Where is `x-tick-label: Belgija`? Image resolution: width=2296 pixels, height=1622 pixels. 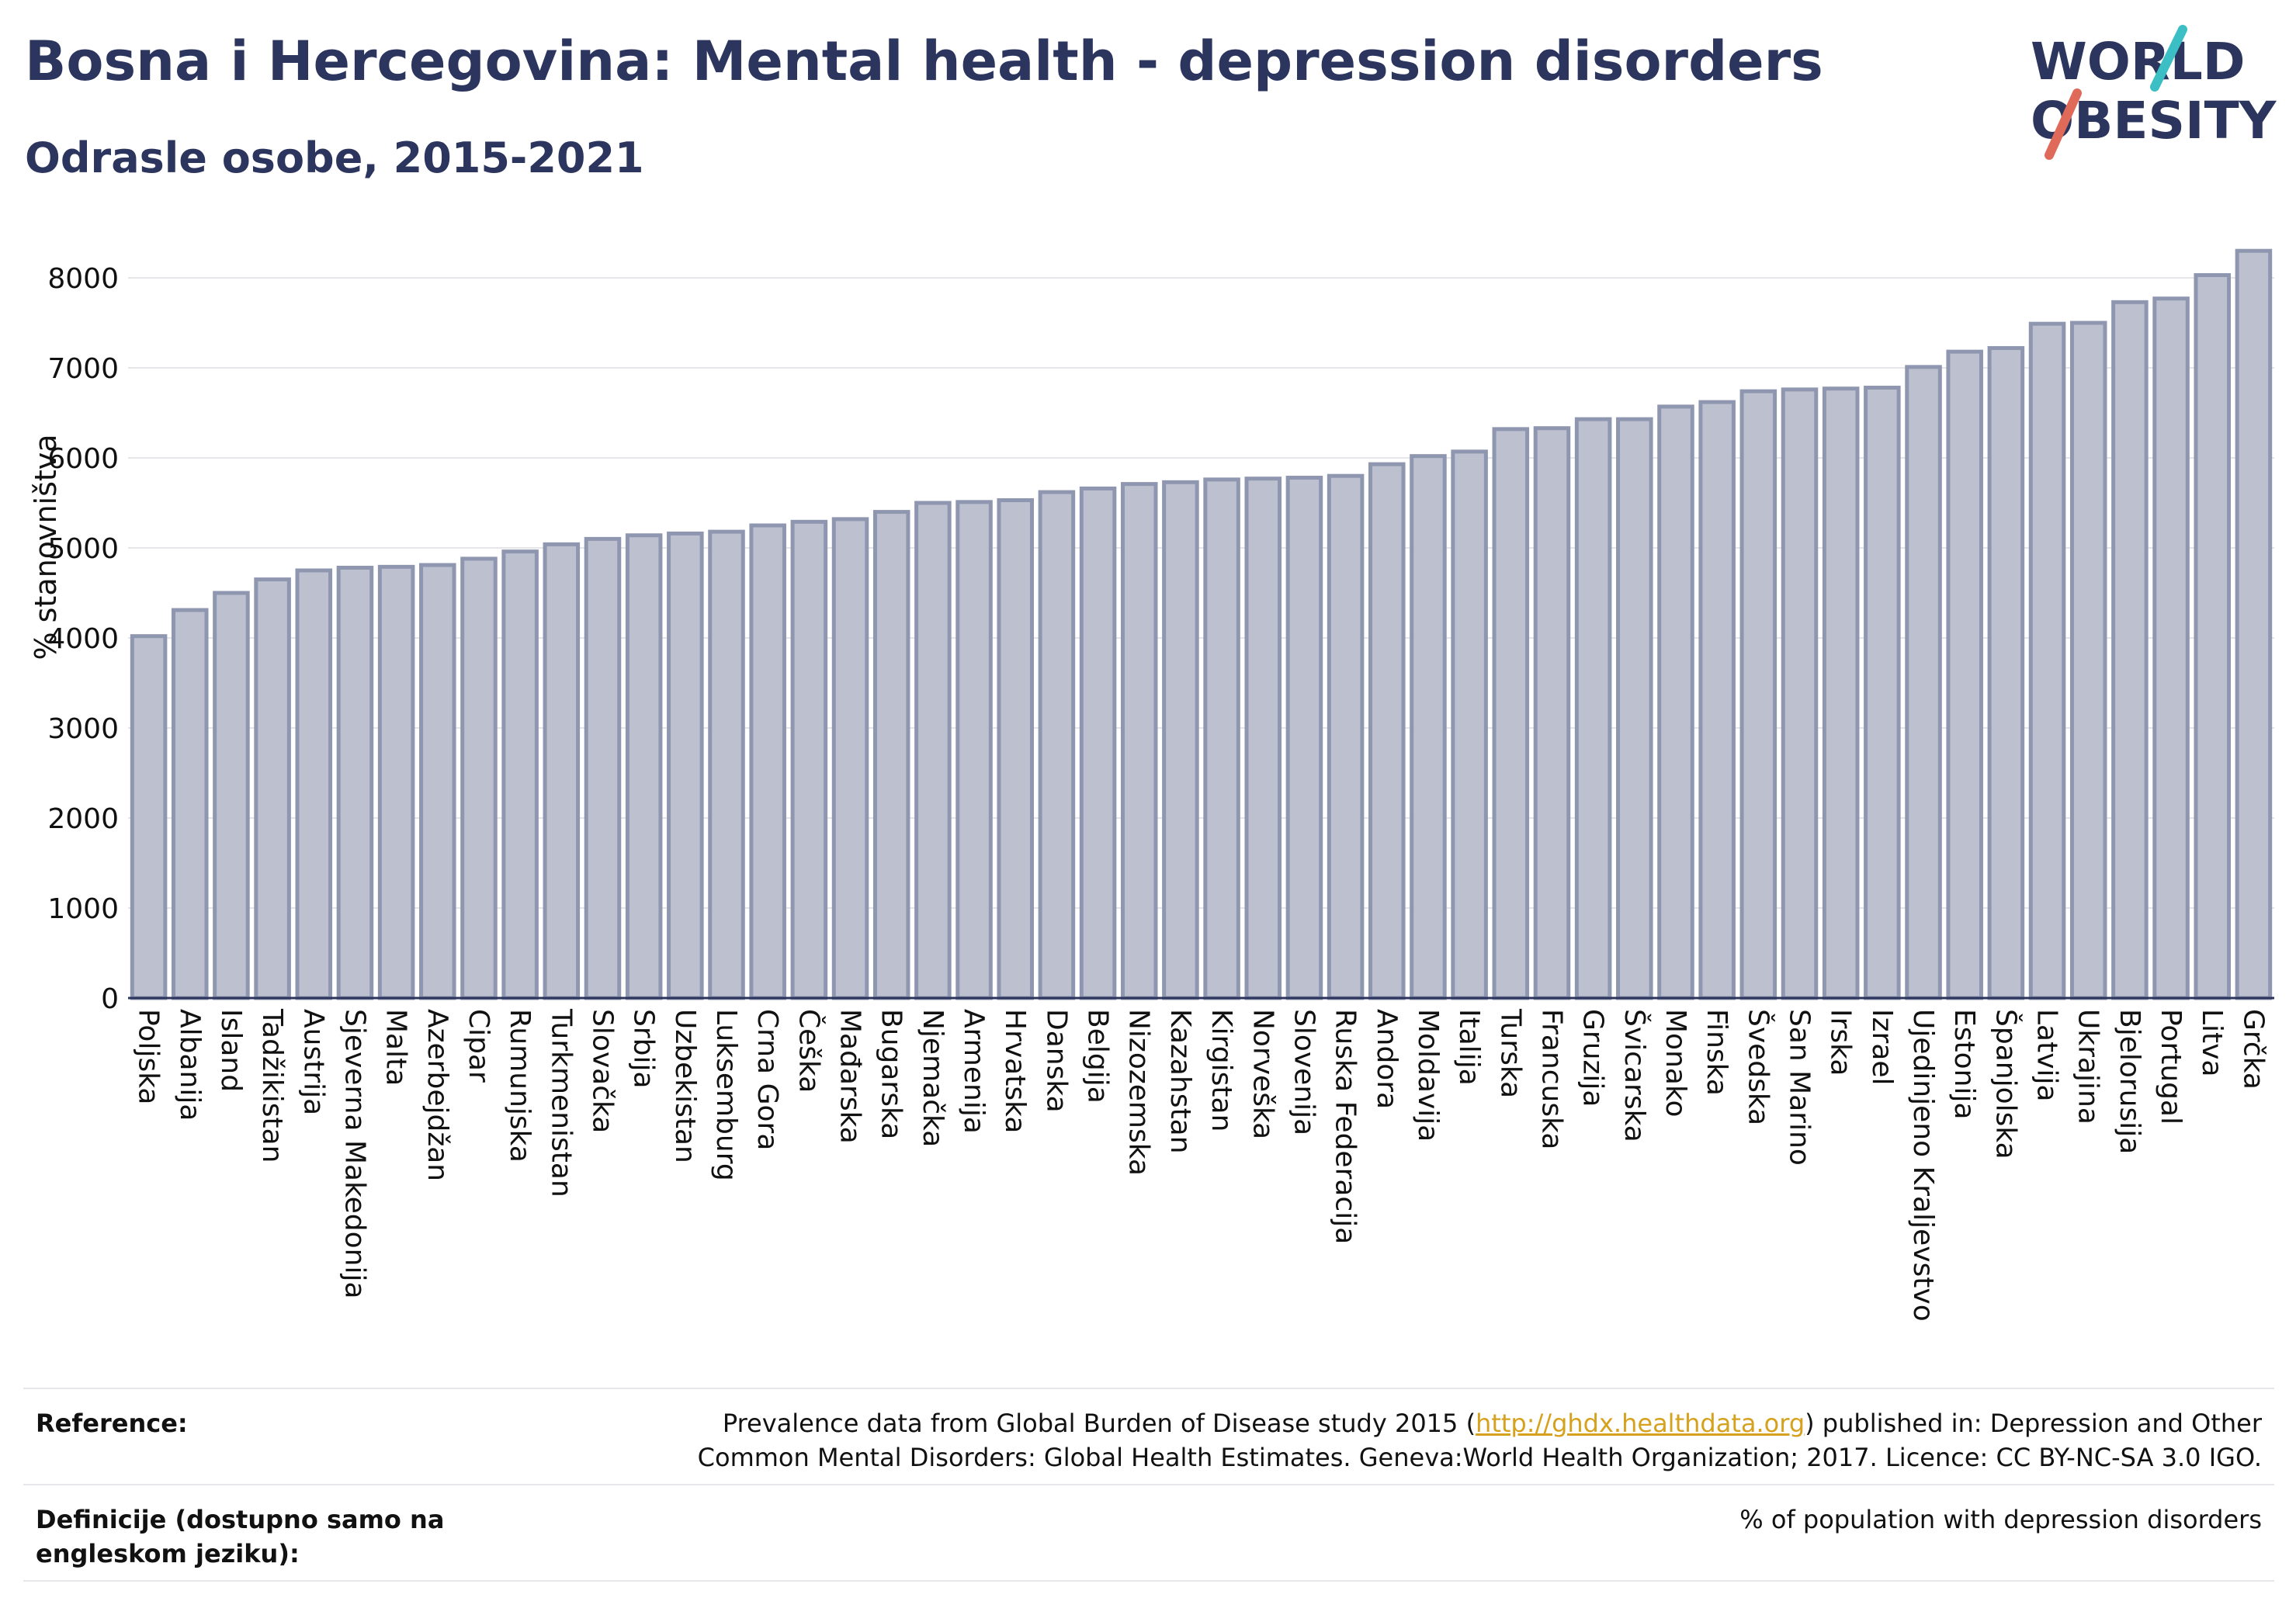
x-tick-label: Belgija is located at coordinates (1098, 1056).